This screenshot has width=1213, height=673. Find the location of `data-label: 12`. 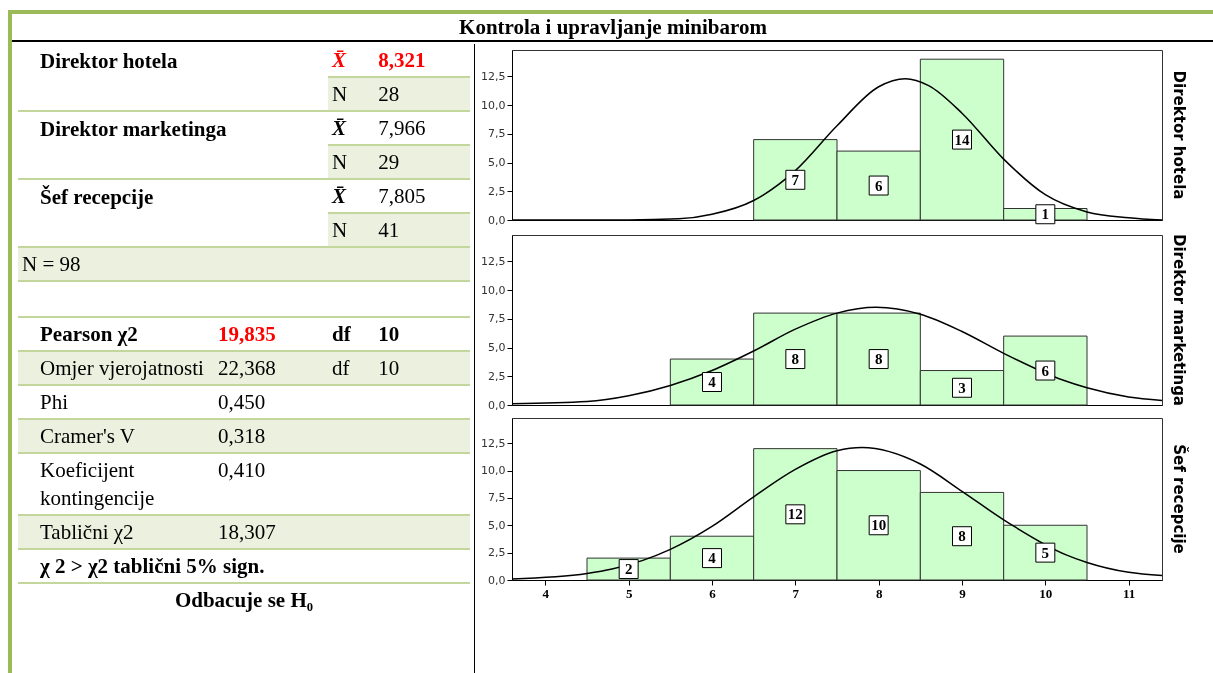

data-label: 12 is located at coordinates (795, 514).